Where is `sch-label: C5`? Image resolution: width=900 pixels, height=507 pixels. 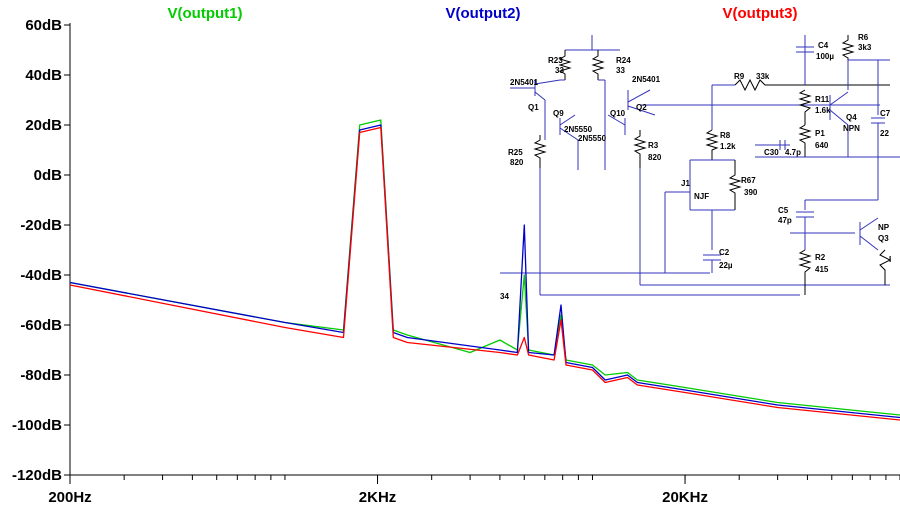
sch-label: C5 is located at coordinates (783, 210).